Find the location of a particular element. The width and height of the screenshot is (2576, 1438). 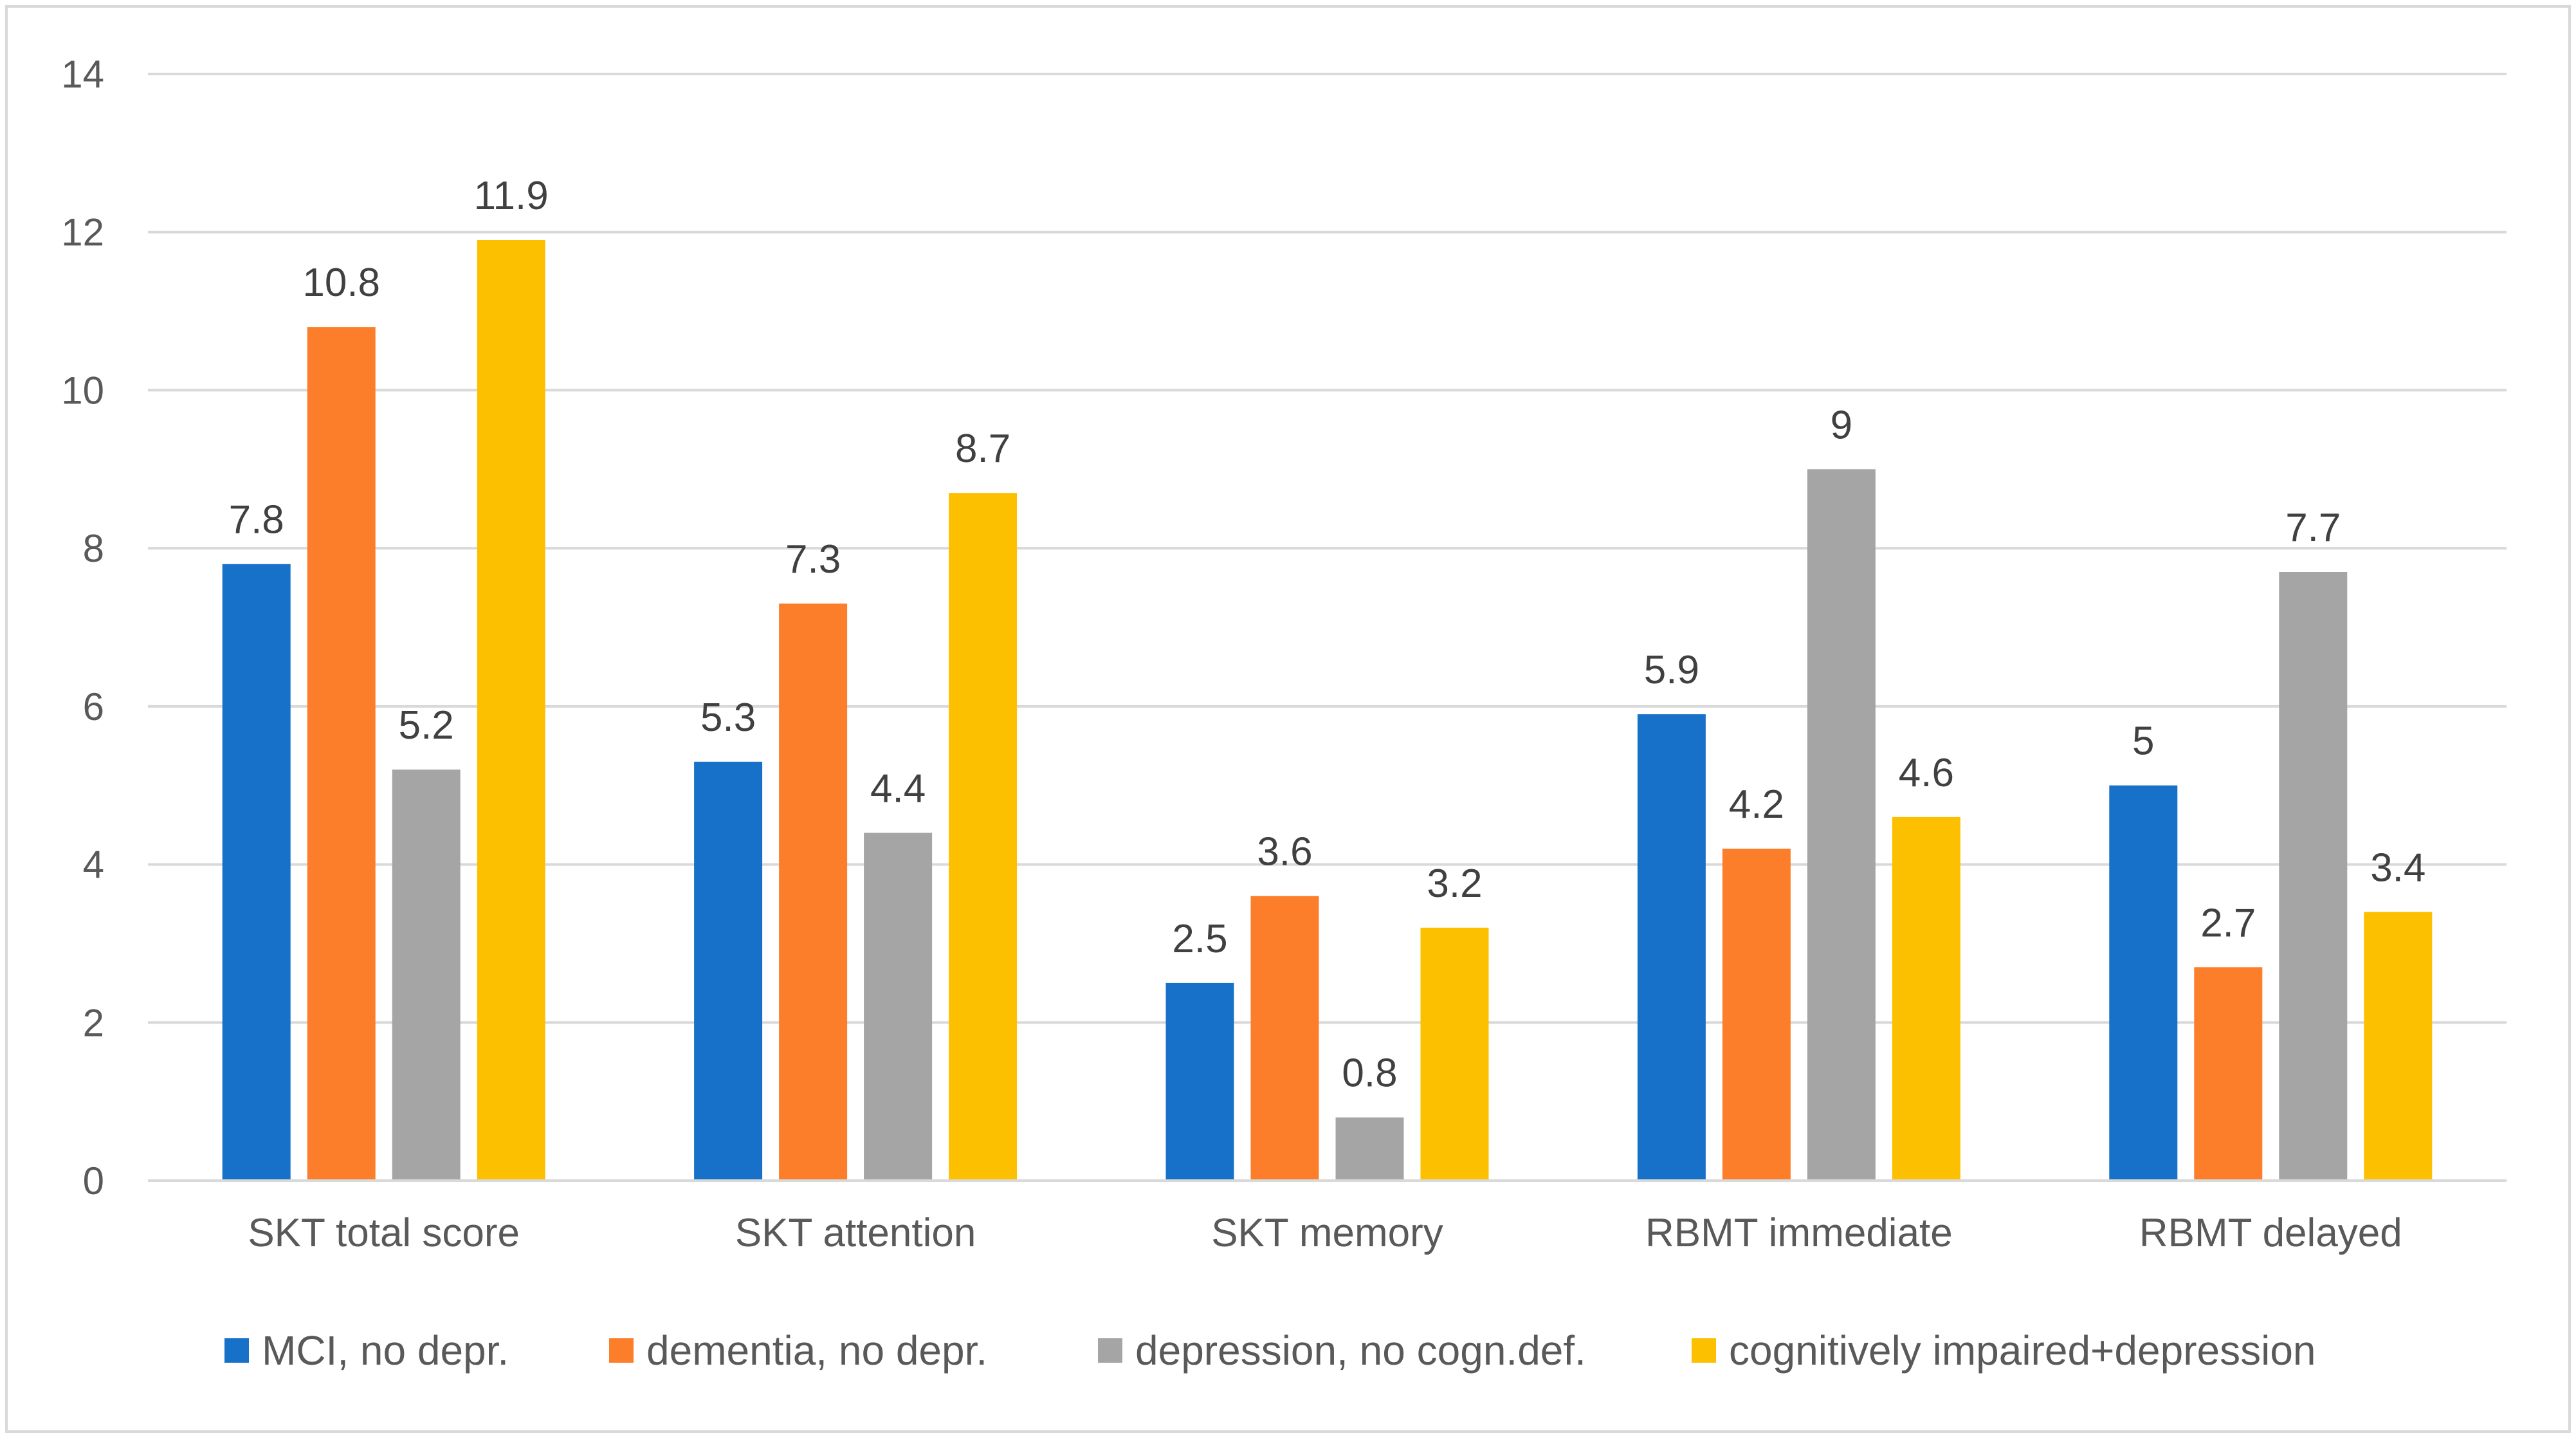

x-tick-label: SKT memory is located at coordinates (1327, 1233).